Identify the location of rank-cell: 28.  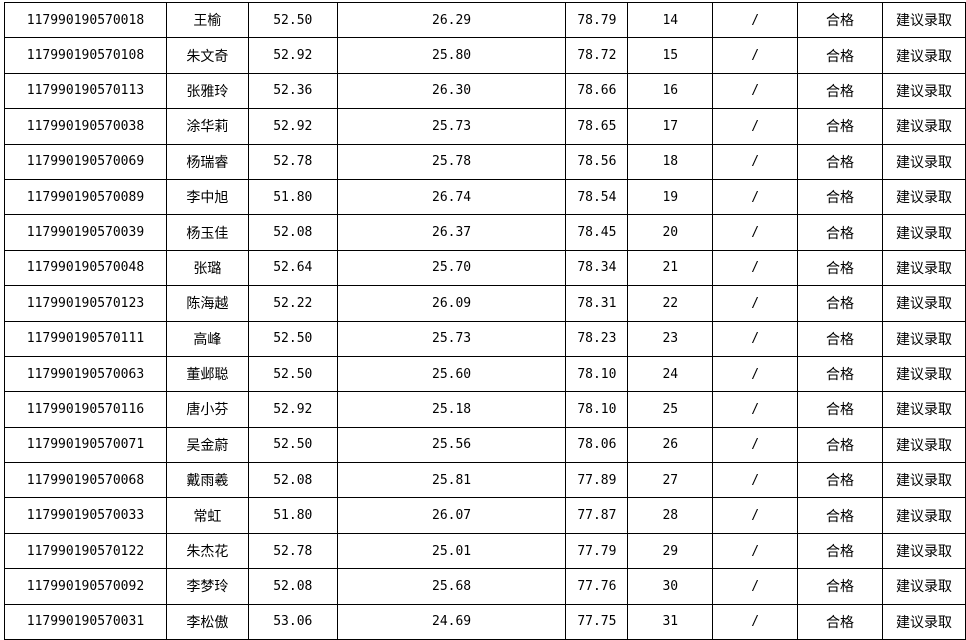
(670, 515).